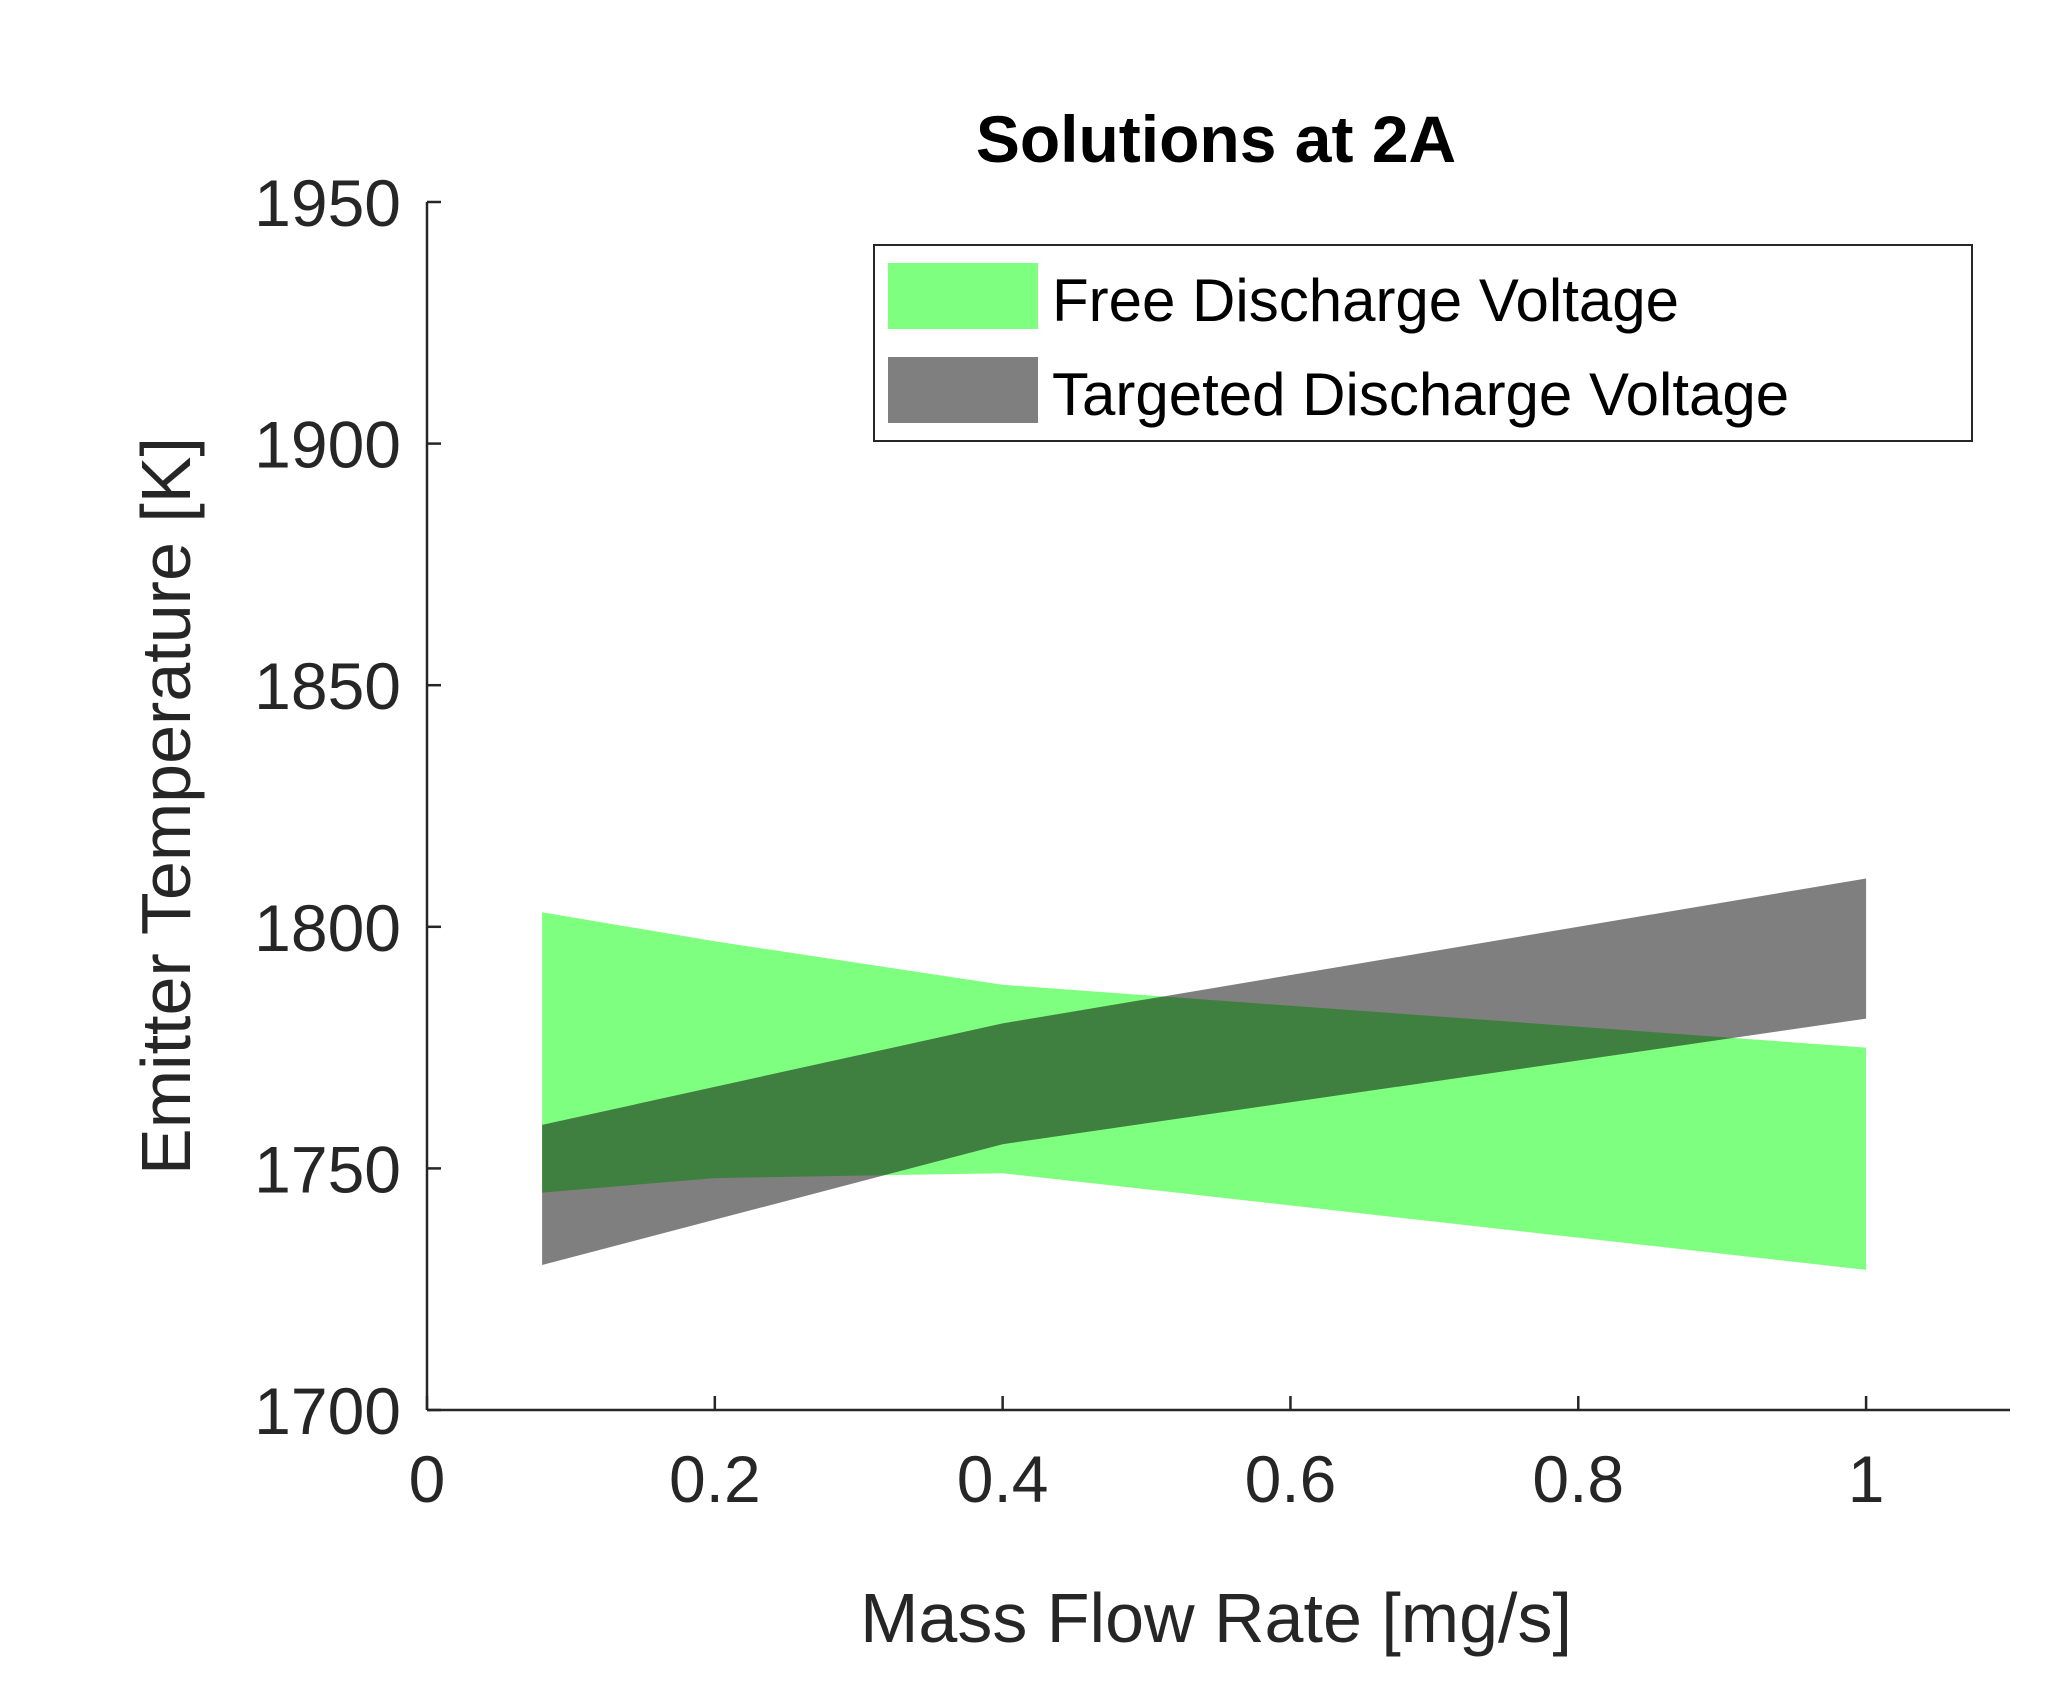 This screenshot has height=1686, width=2062. What do you see at coordinates (1866, 1479) in the screenshot?
I see `x-tick-label: 1` at bounding box center [1866, 1479].